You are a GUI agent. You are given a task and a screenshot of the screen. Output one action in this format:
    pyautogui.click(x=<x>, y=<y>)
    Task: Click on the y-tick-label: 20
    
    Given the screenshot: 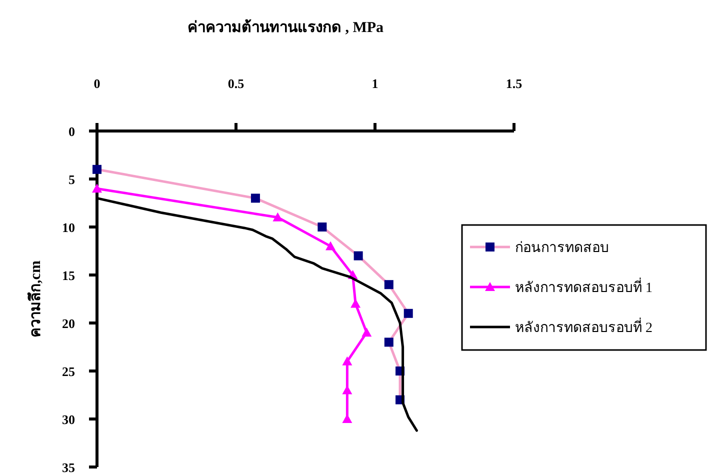 What is the action you would take?
    pyautogui.click(x=68, y=323)
    